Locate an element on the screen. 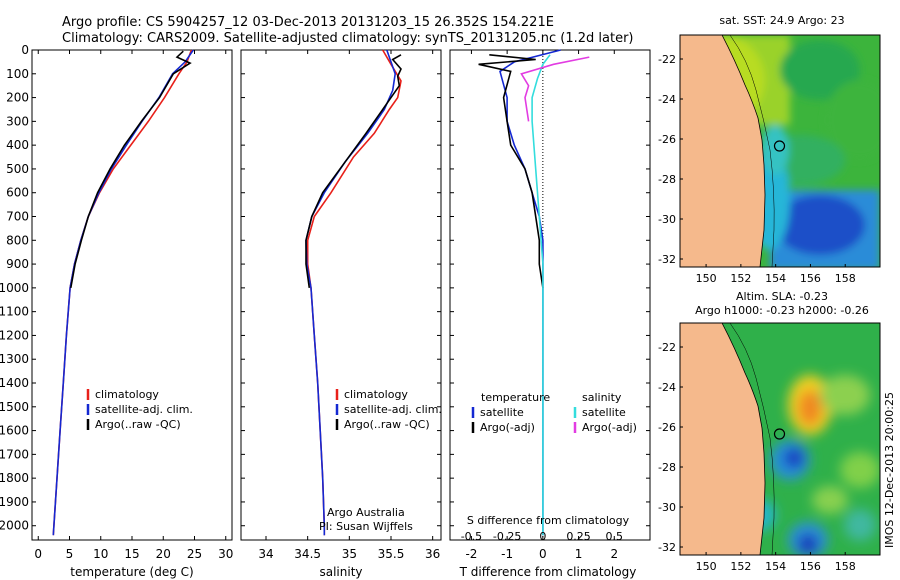  series-line-t-argo is located at coordinates (511, 171).